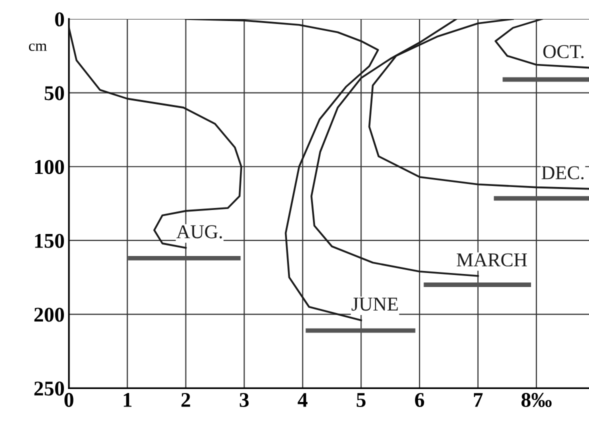  Describe the element at coordinates (199, 231) in the screenshot. I see `series-label: AUG.` at that location.